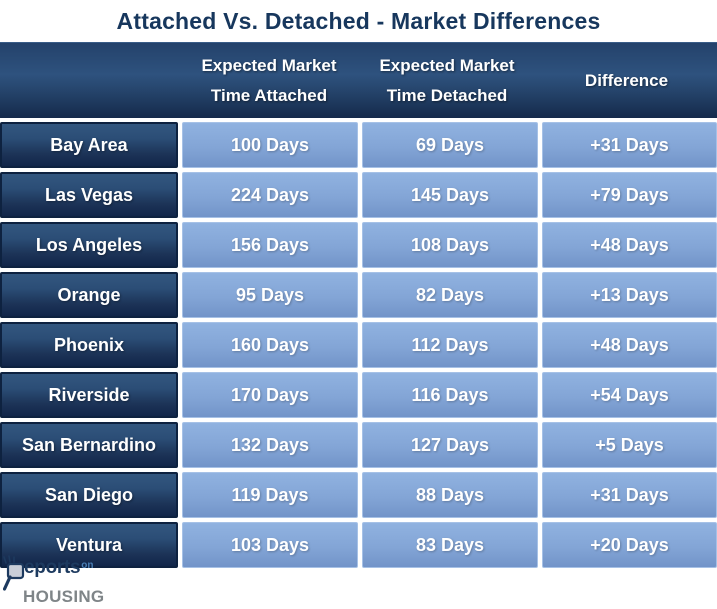 Image resolution: width=717 pixels, height=609 pixels. I want to click on table-row: Phoenix 160 Days 112 Days +48 Days, so click(358, 345).